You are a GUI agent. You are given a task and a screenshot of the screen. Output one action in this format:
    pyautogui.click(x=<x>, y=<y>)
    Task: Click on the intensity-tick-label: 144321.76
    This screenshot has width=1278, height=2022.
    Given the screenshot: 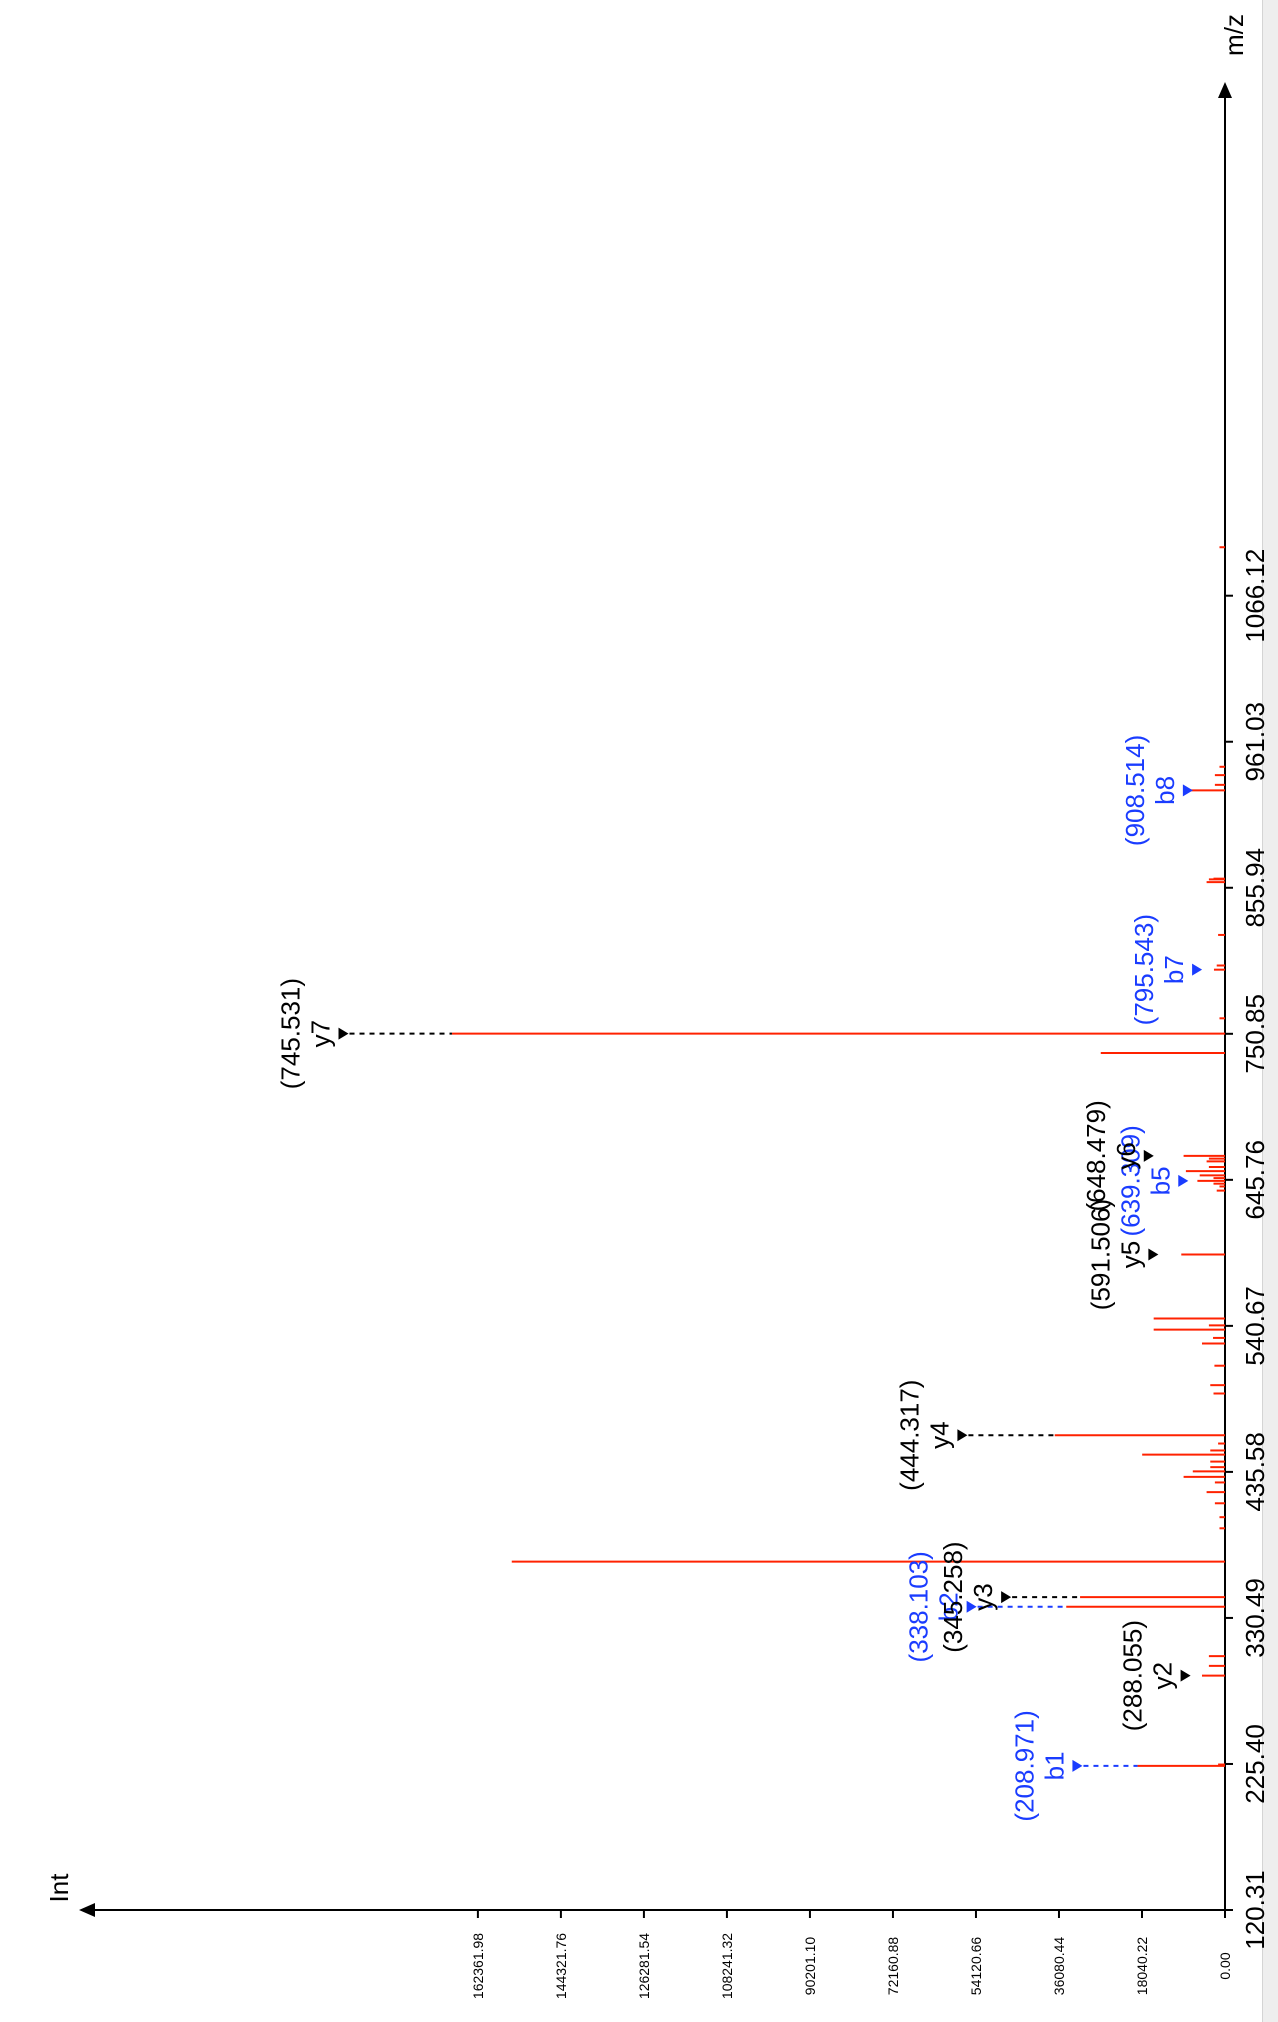 What is the action you would take?
    pyautogui.click(x=561, y=1966)
    